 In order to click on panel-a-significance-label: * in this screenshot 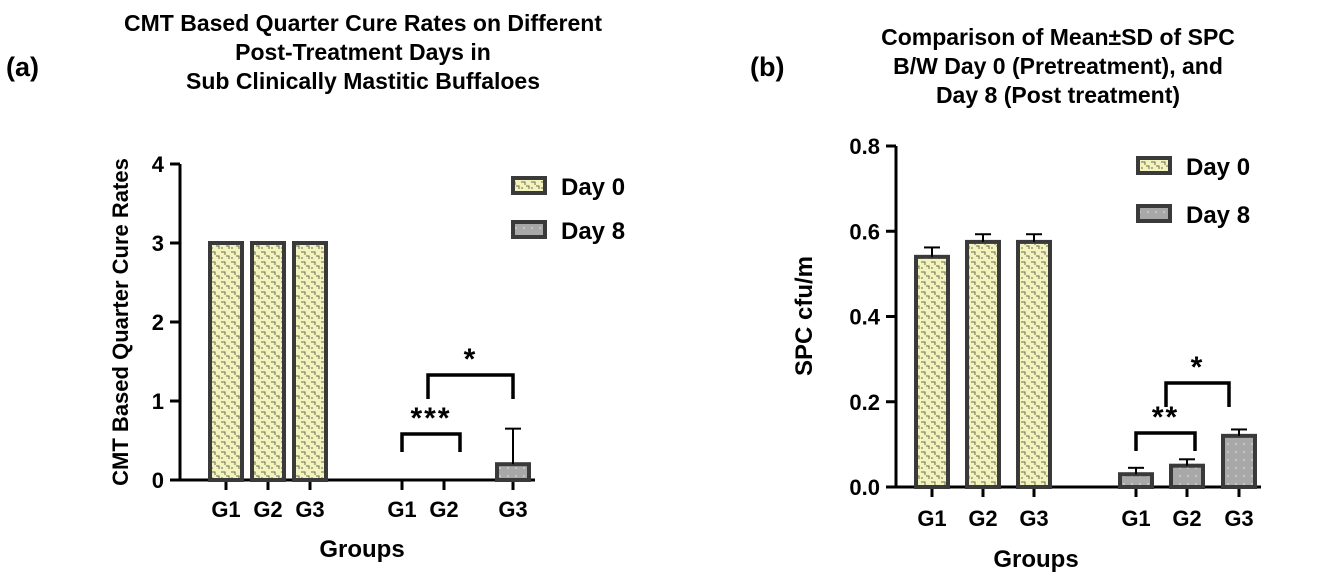, I will do `click(471, 359)`.